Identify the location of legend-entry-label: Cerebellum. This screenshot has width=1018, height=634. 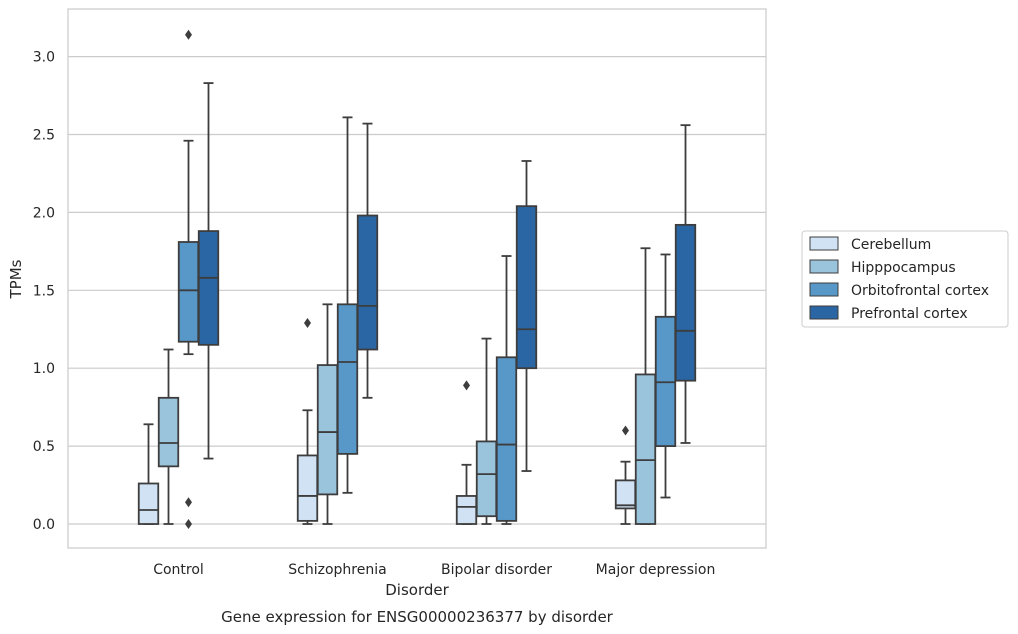
(891, 245).